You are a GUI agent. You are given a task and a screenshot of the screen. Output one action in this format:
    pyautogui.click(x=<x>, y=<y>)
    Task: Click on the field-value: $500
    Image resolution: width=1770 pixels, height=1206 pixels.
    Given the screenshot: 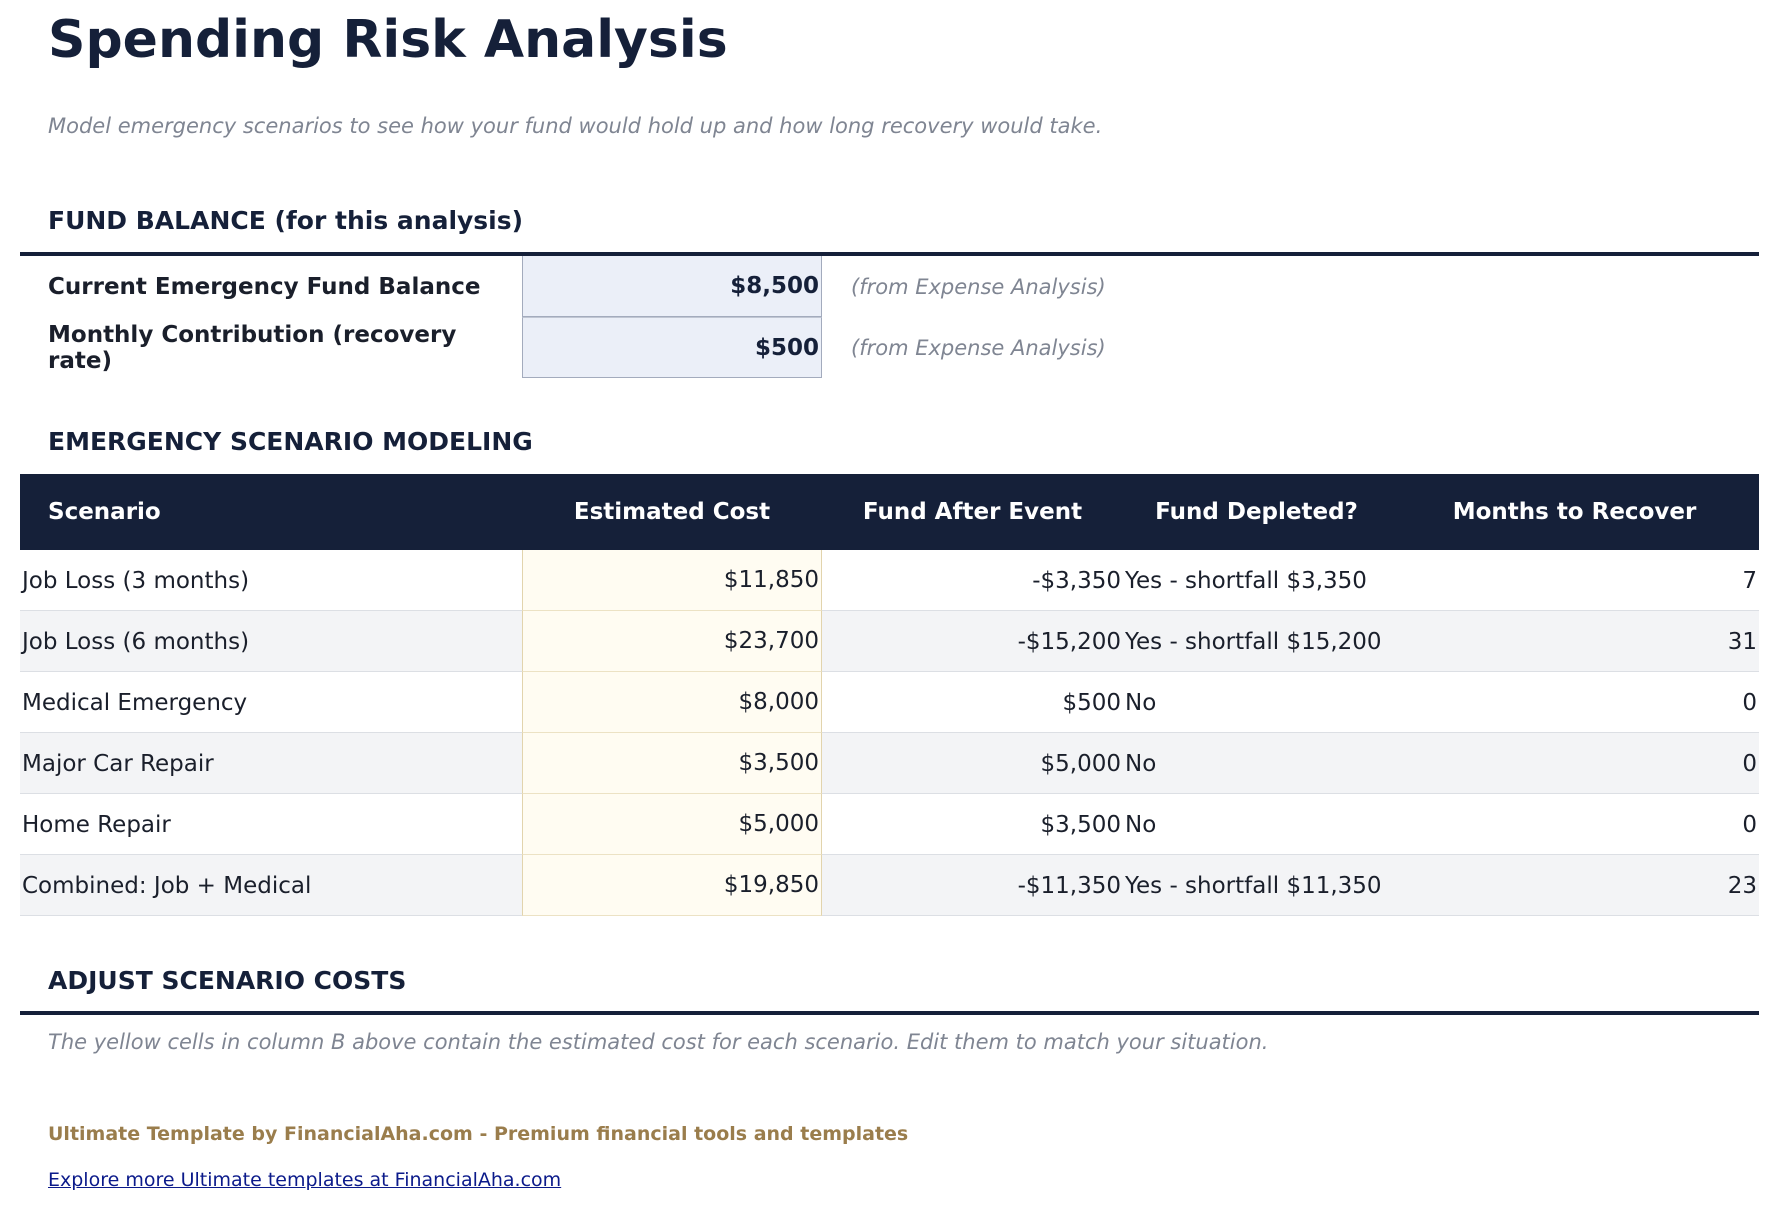 What is the action you would take?
    pyautogui.click(x=672, y=347)
    